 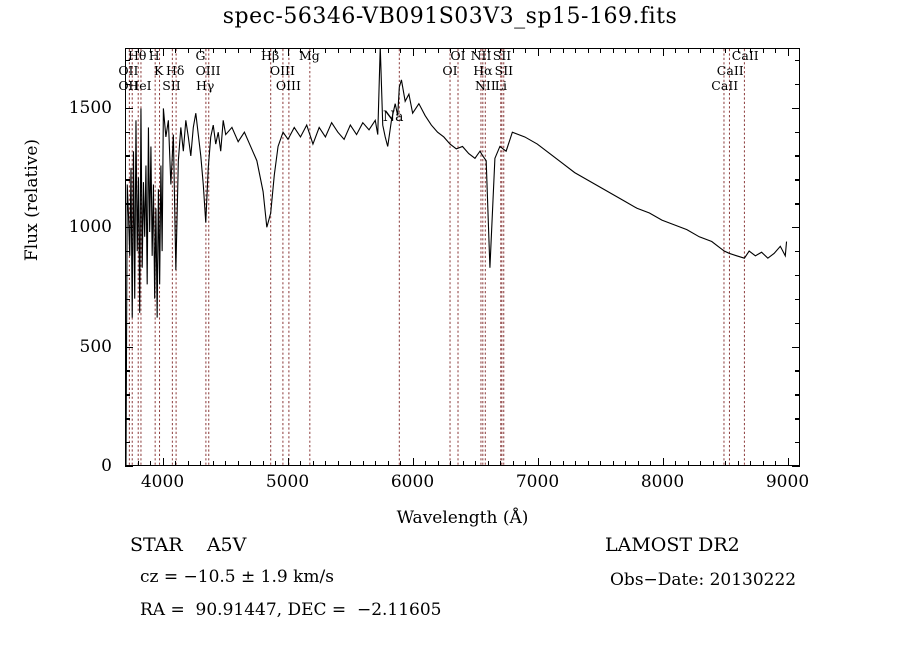 I want to click on x-axis-title: Wavelength (Å), so click(x=462, y=518).